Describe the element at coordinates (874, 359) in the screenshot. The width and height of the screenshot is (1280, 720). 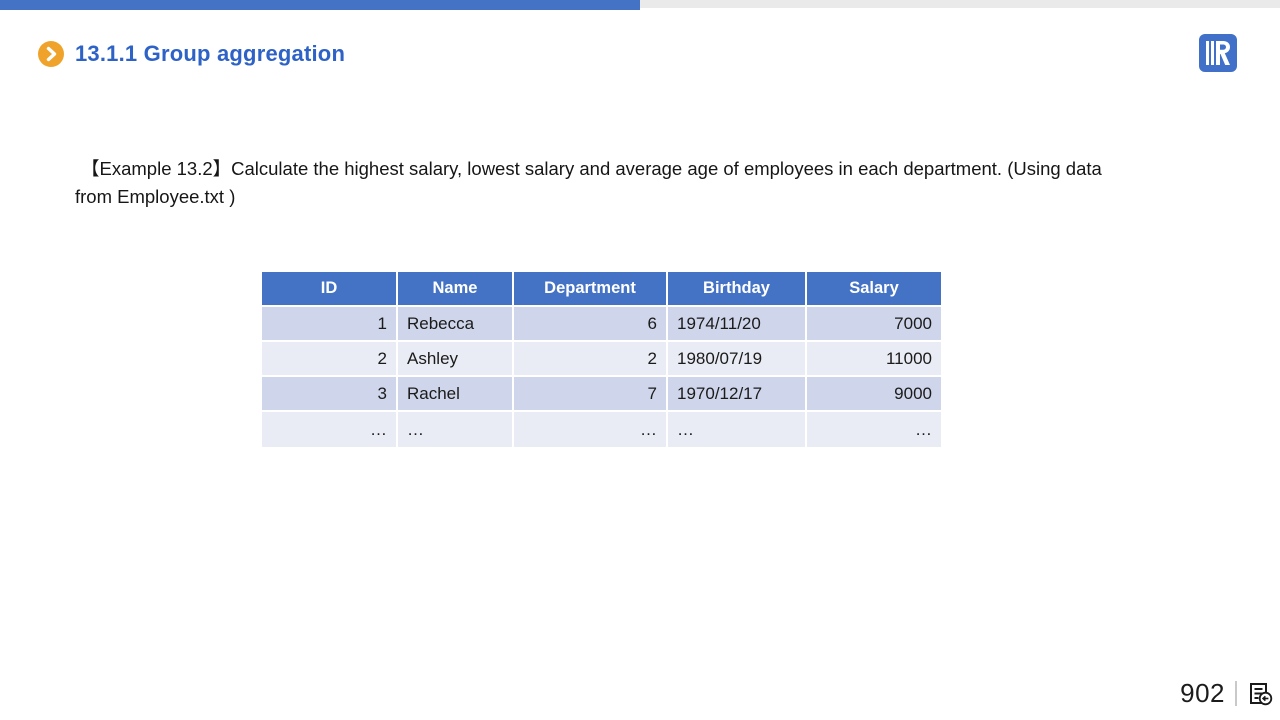
I see `cell-salary: 11000` at that location.